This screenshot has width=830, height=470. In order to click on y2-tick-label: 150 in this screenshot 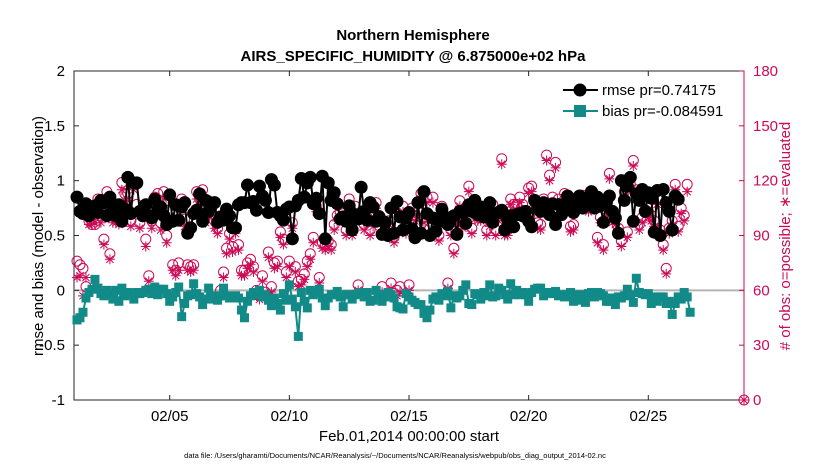, I will do `click(765, 126)`.